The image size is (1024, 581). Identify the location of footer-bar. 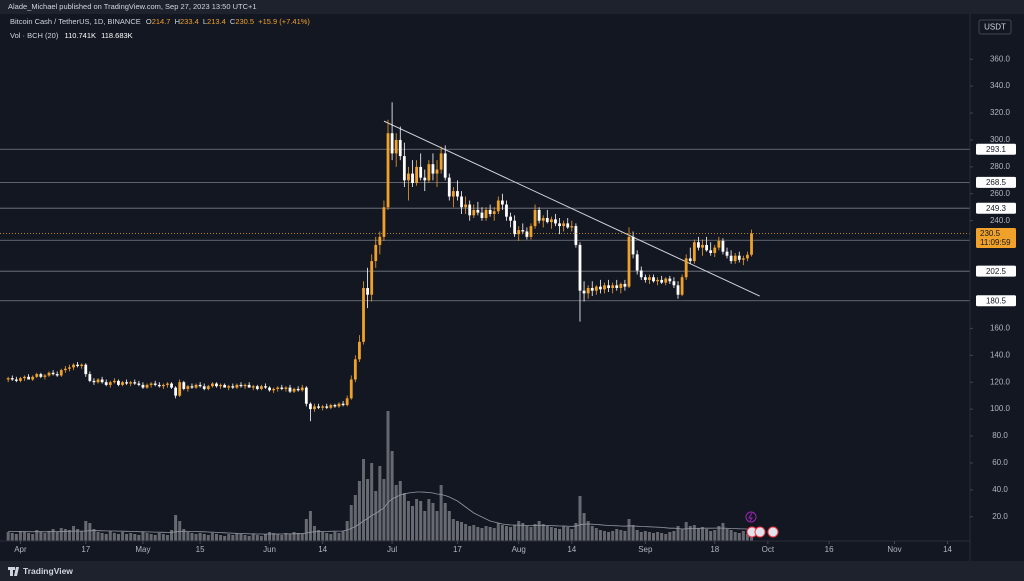
(512, 571).